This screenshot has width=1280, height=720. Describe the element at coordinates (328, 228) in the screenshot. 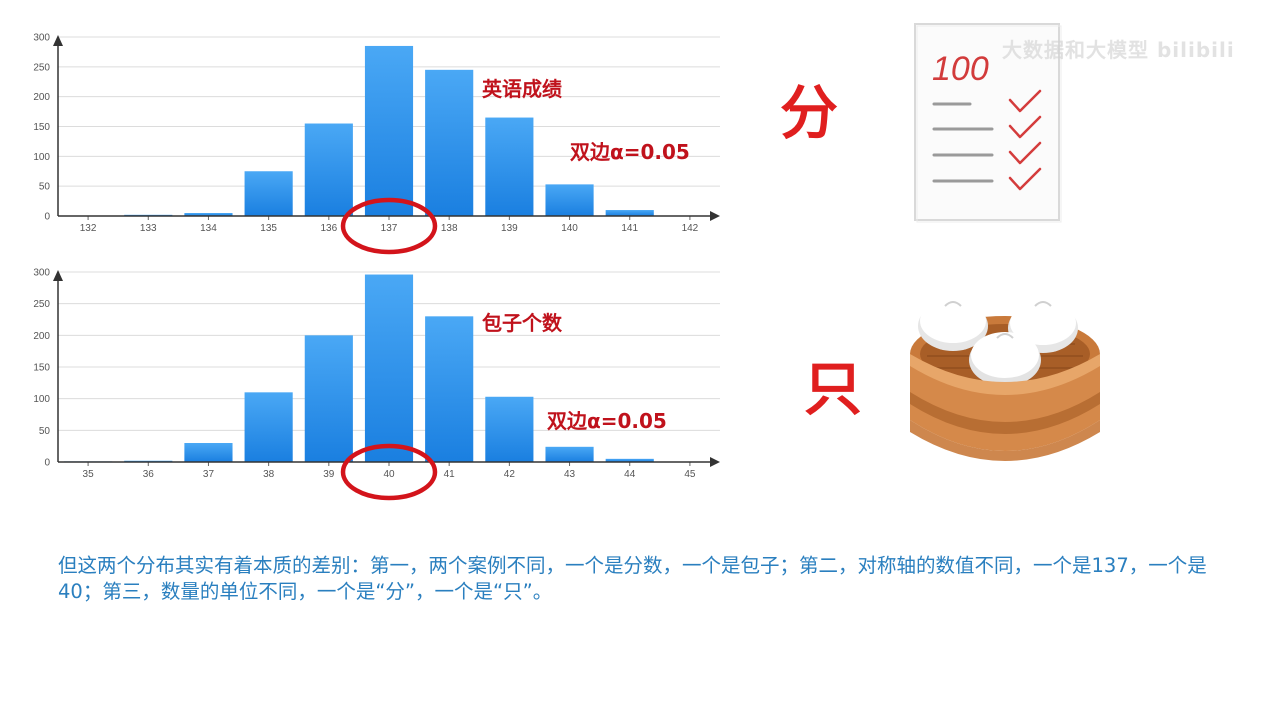

I see `x-tick-label: 136` at that location.